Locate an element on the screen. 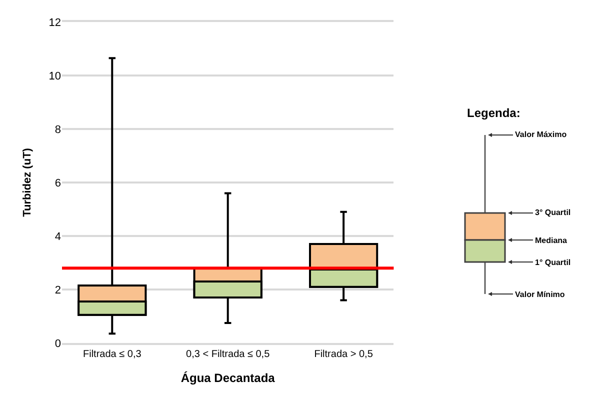  text: Legenda: is located at coordinates (493, 113).